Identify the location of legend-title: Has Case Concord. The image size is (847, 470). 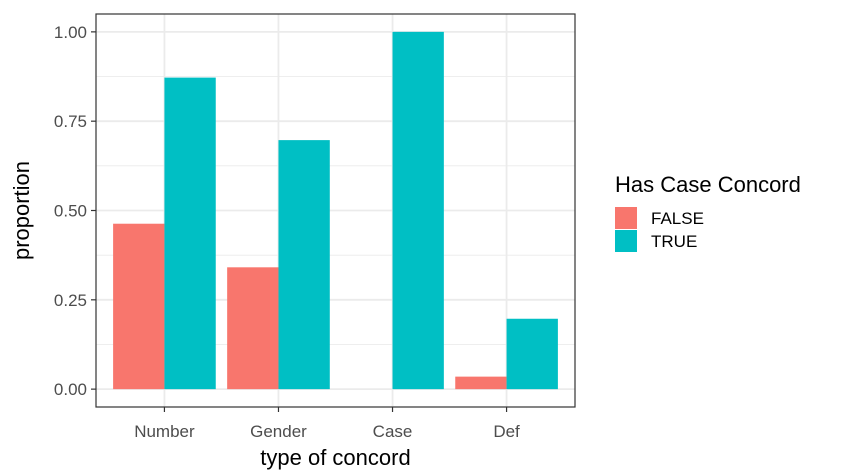
(708, 184).